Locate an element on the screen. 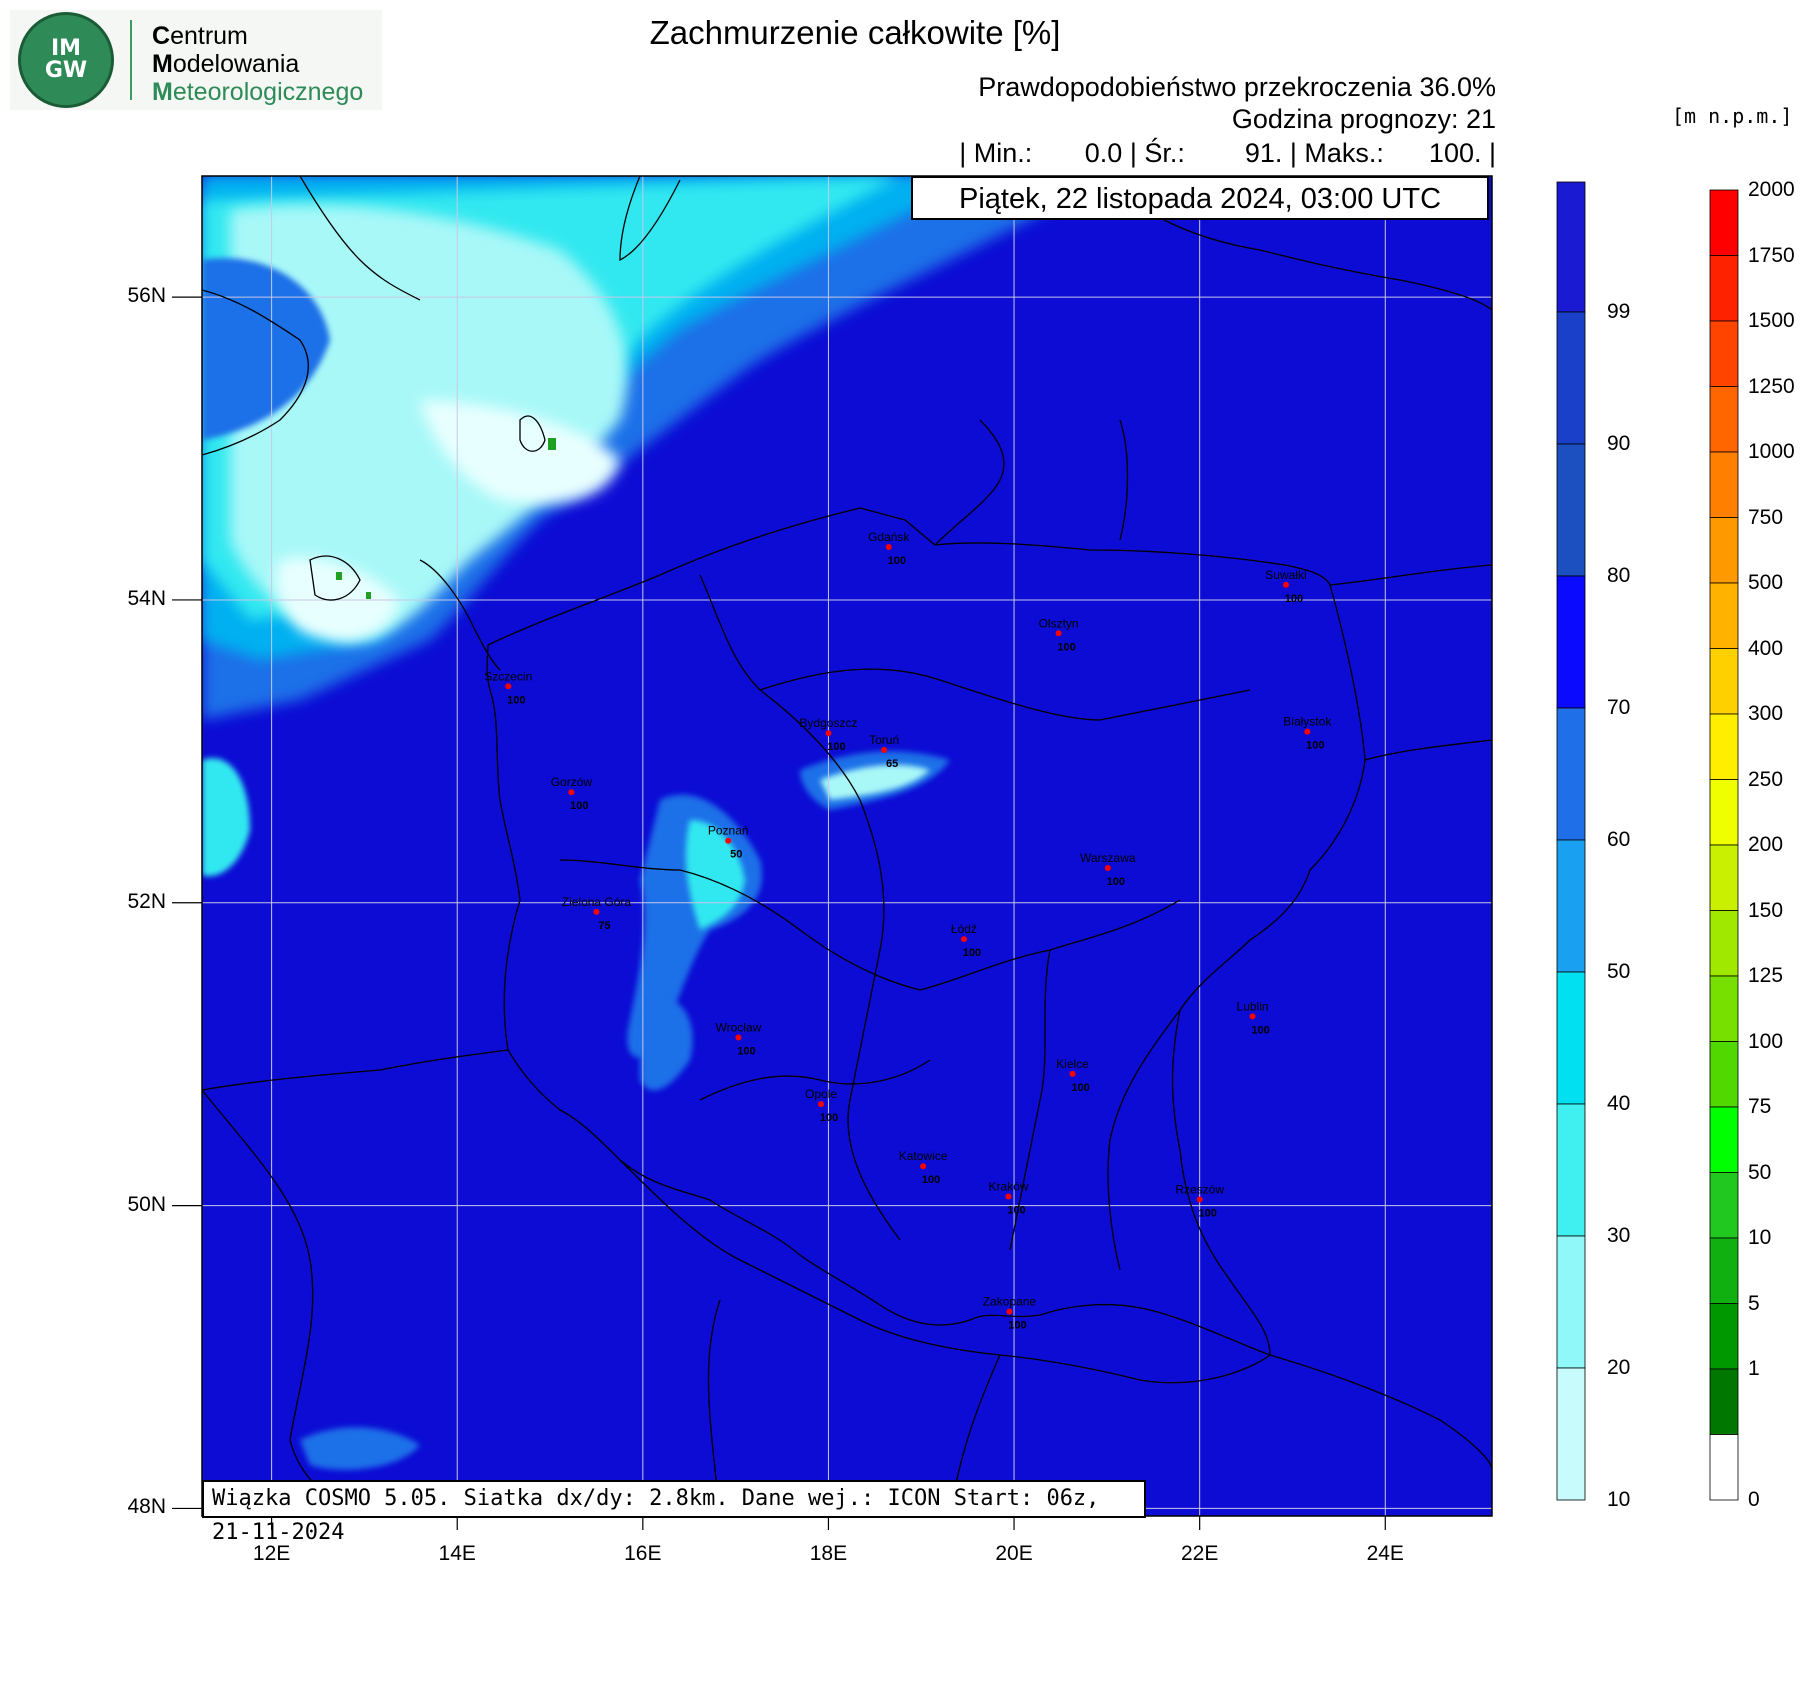  city-name: Gorzów is located at coordinates (572, 782).